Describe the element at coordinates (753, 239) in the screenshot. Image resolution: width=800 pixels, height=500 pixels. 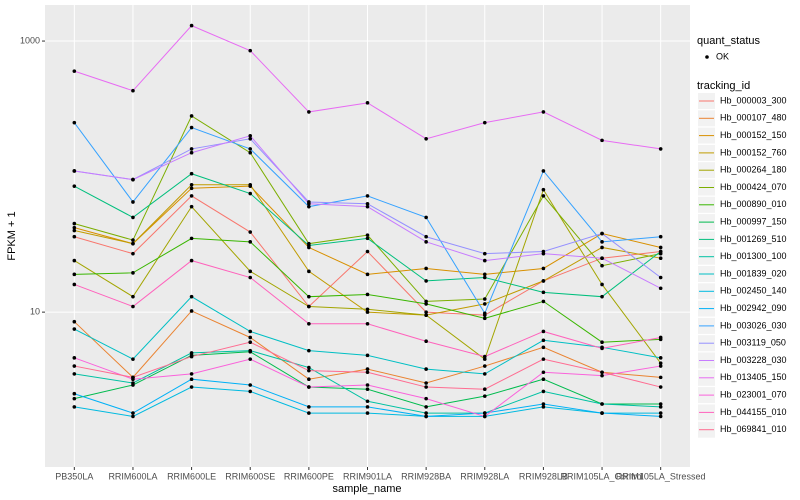
I see `legend-label: Hb_001269_510` at that location.